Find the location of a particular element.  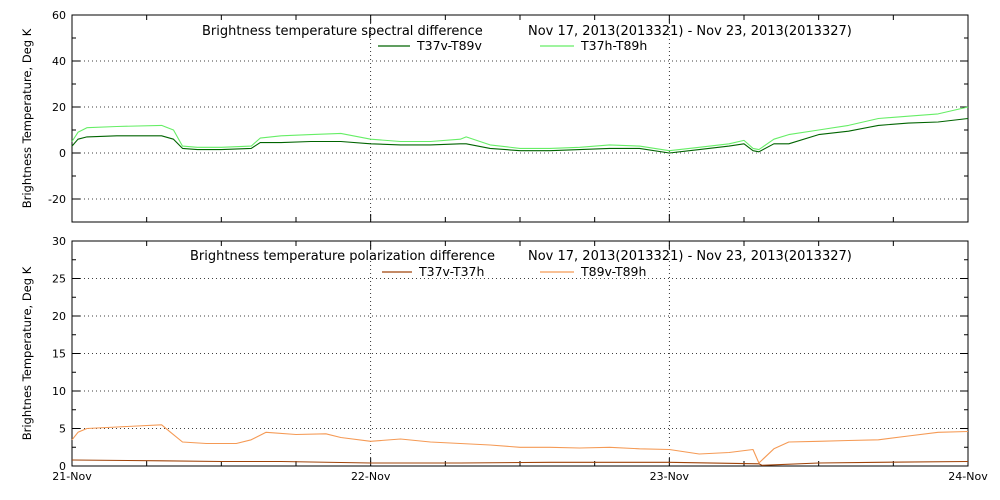

polarization-y-ticks: 0 5 10 15 20 25 30 is located at coordinates (59, 354).